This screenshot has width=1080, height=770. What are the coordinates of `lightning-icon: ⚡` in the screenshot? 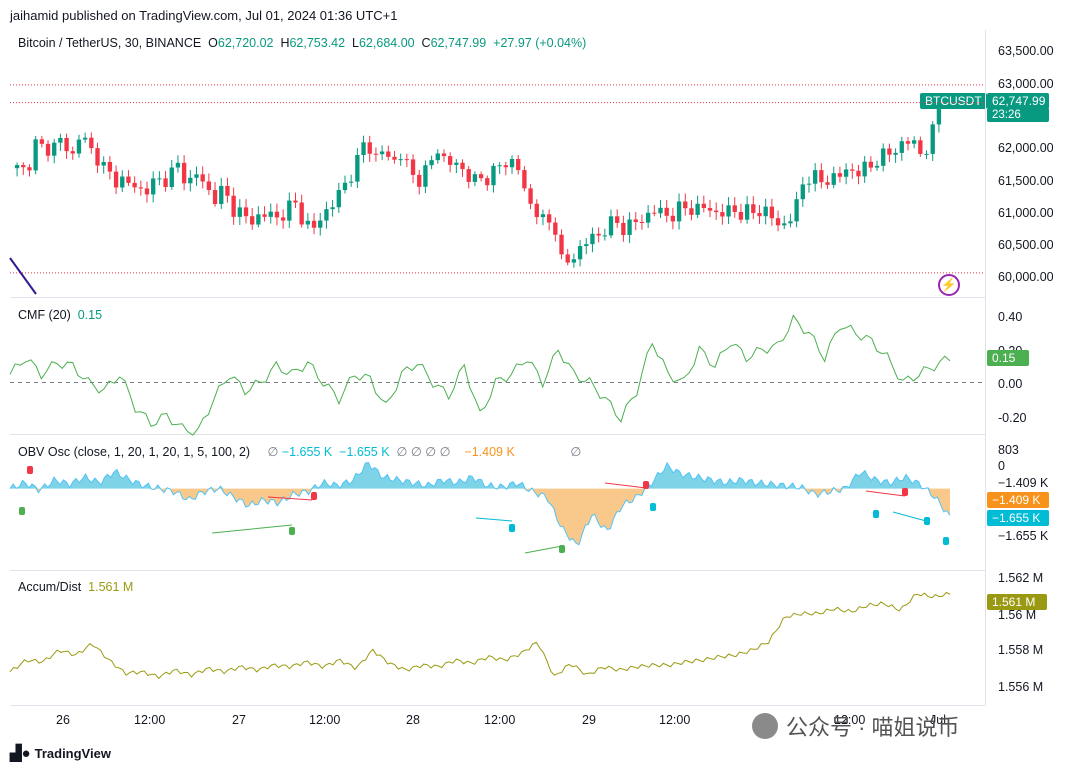 It's located at (949, 285).